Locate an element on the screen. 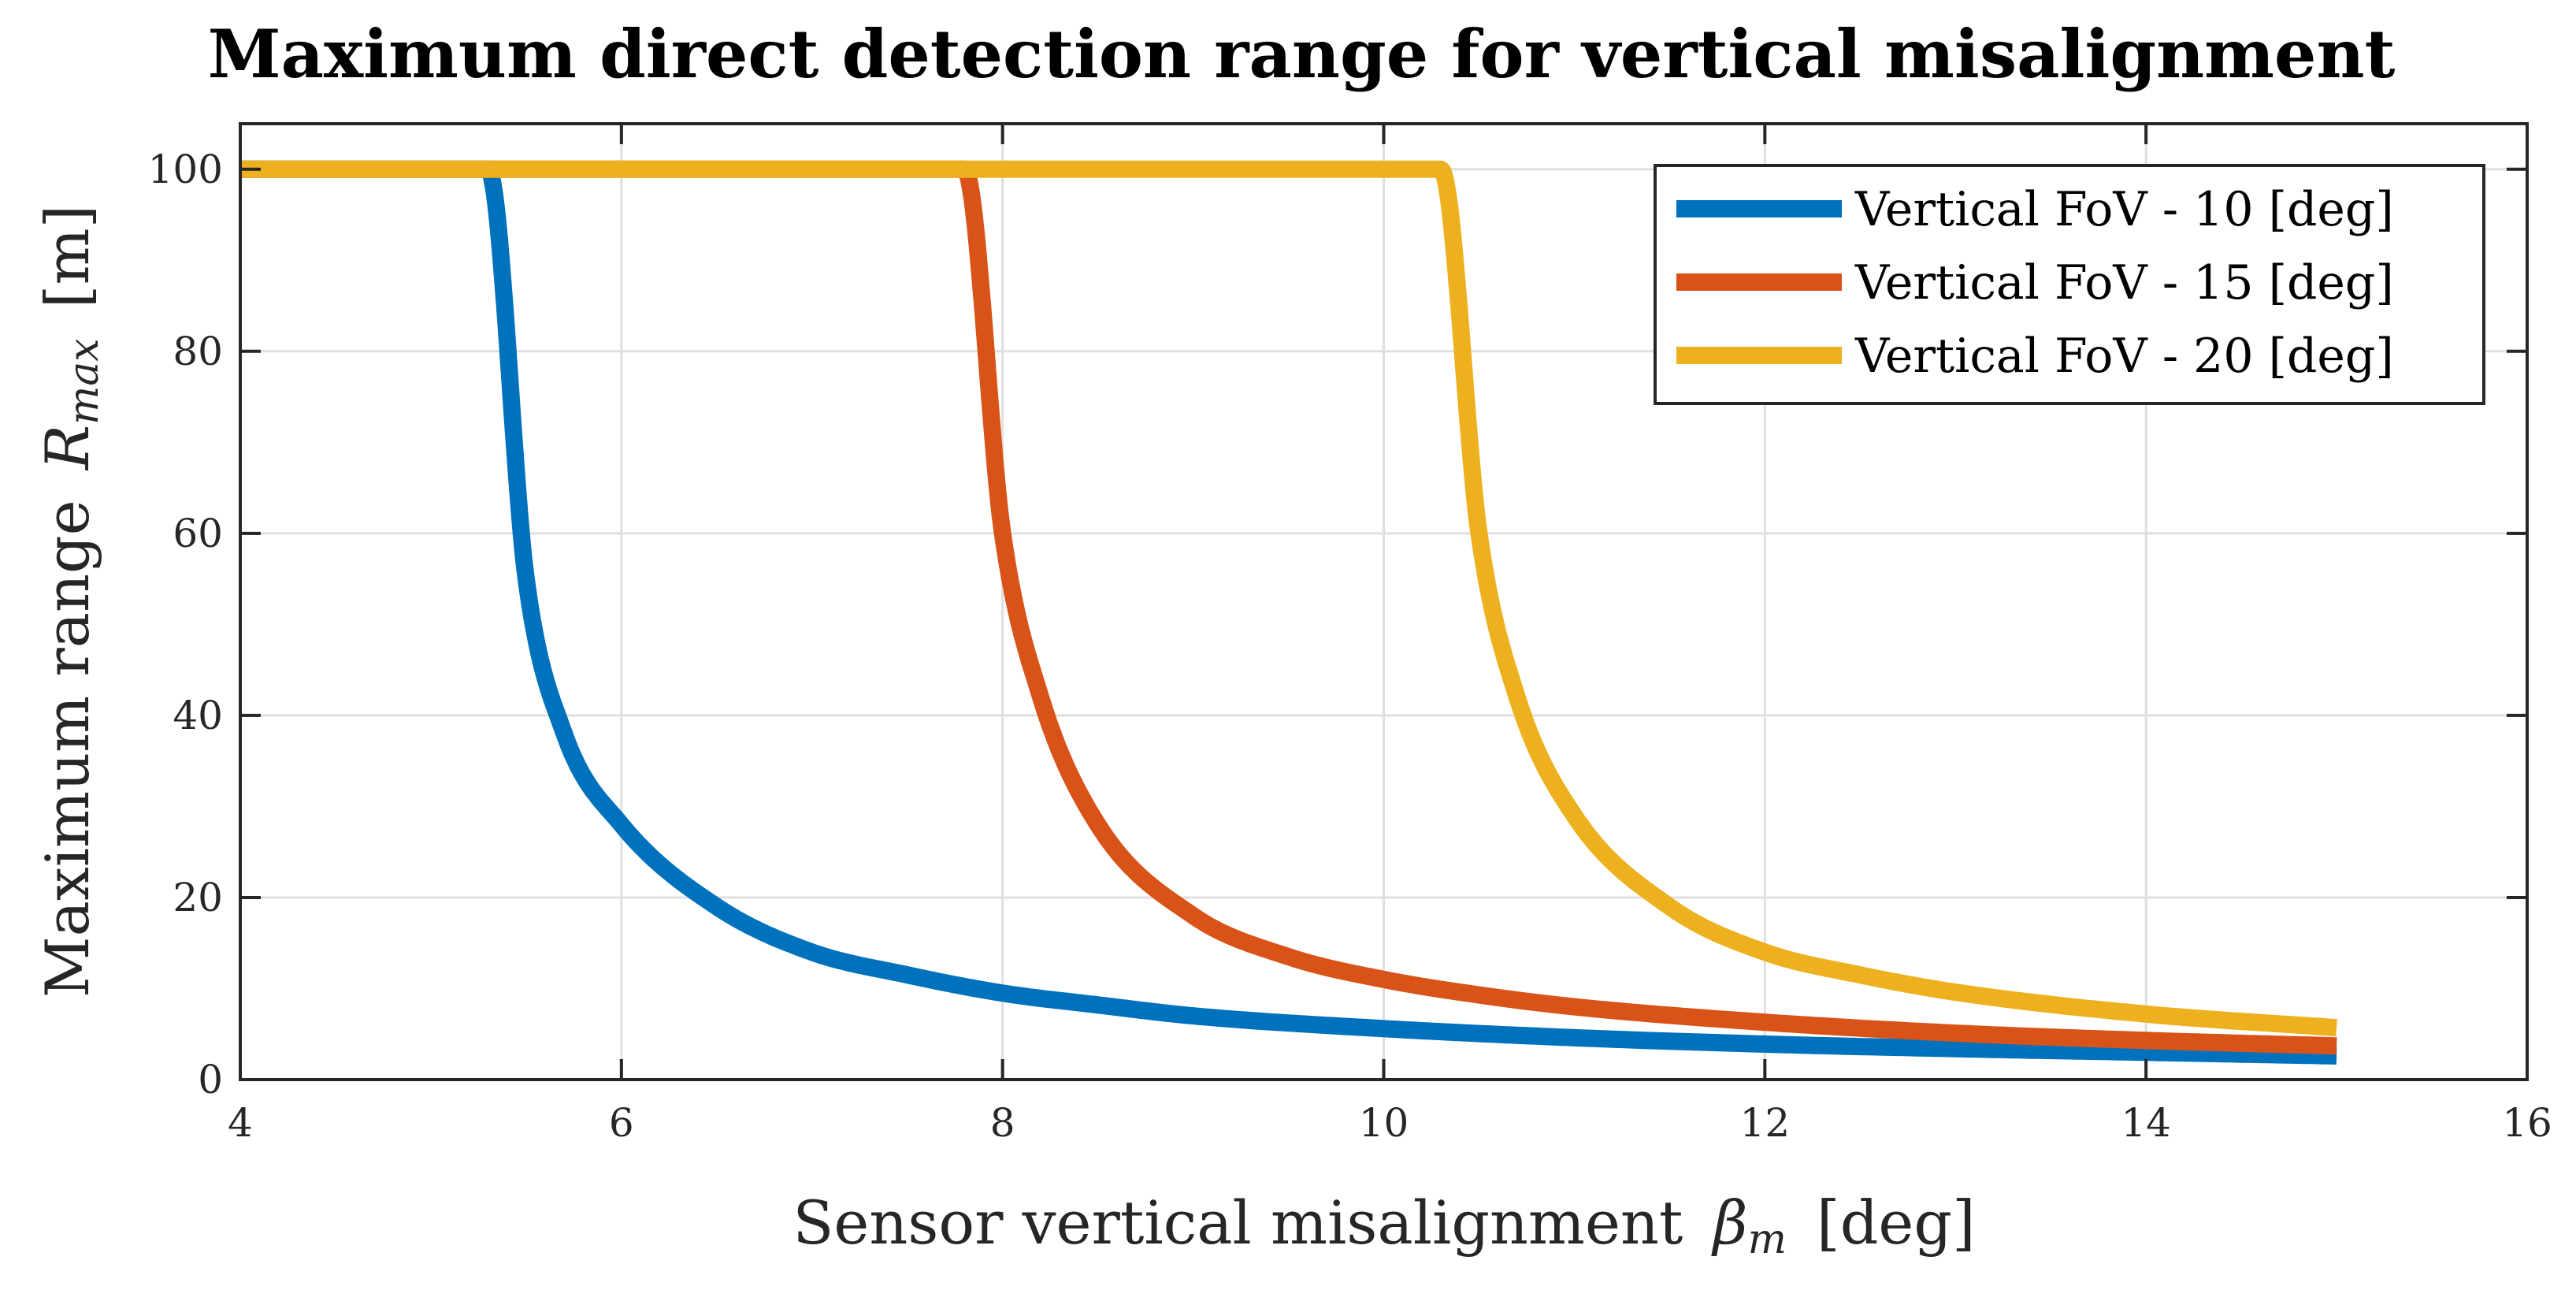  x-axis-label-symbol: βm​ is located at coordinates (1749, 1225).